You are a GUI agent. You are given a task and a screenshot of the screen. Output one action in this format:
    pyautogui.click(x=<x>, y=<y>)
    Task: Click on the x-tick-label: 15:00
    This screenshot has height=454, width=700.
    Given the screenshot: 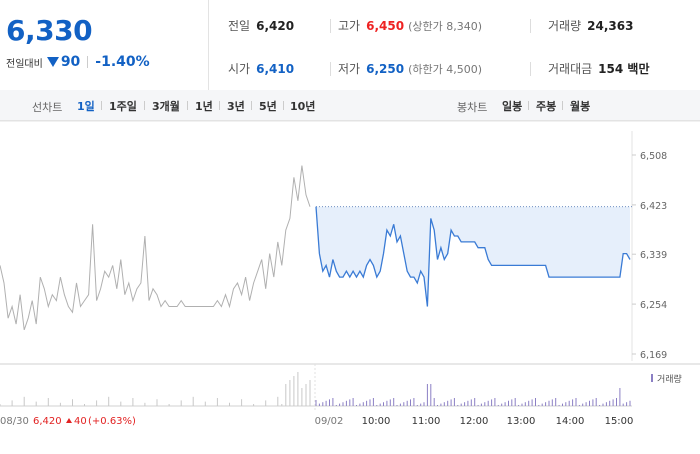 What is the action you would take?
    pyautogui.click(x=619, y=421)
    